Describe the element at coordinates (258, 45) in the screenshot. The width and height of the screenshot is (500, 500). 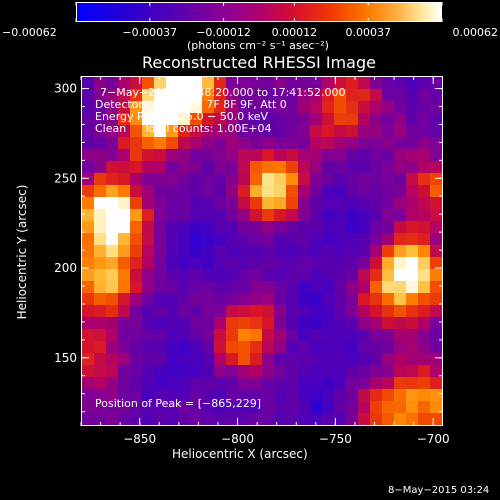
I see `colorbar-units-label: (photons cm⁻² s⁻¹ asec⁻²)` at that location.